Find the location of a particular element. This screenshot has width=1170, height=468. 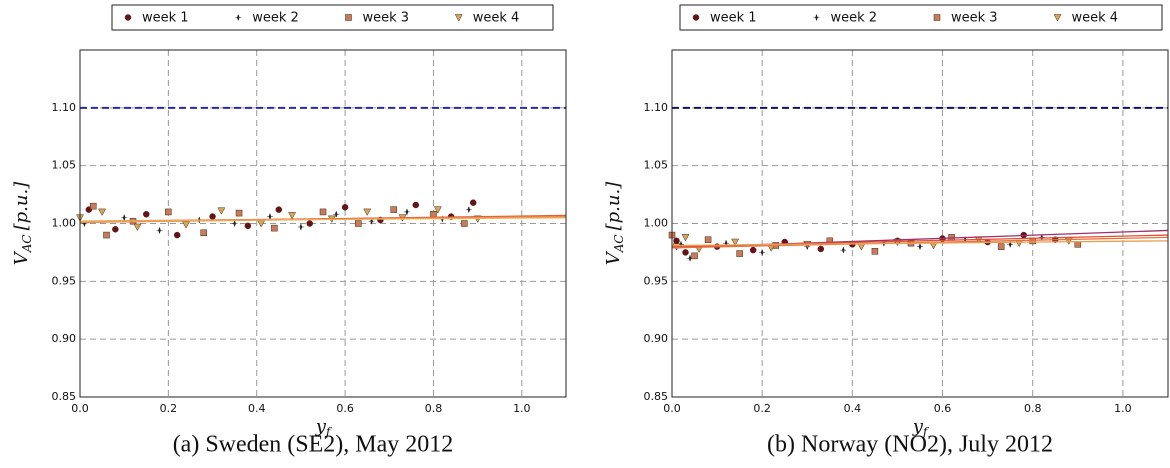

fit-line is located at coordinates (323, 219).